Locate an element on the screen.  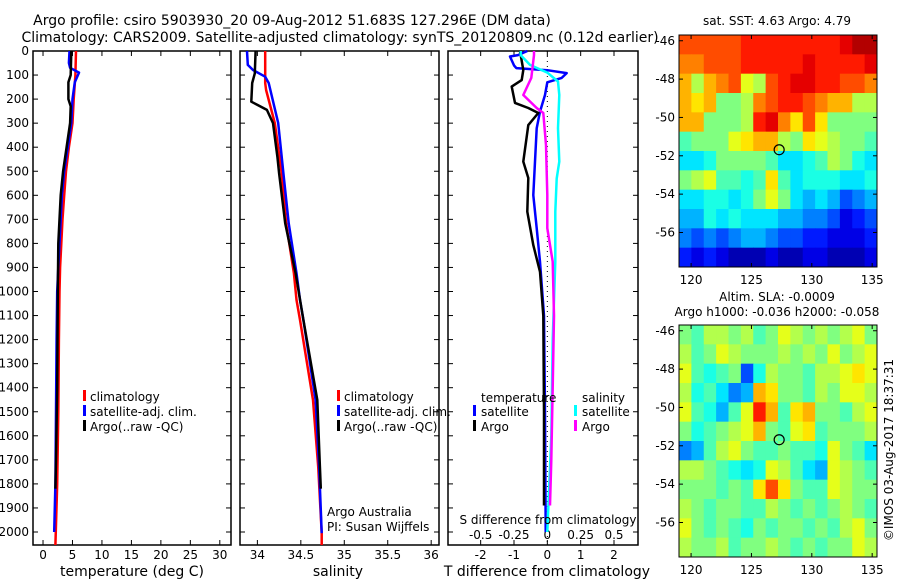
lon-tick-label: 125 is located at coordinates (751, 570).